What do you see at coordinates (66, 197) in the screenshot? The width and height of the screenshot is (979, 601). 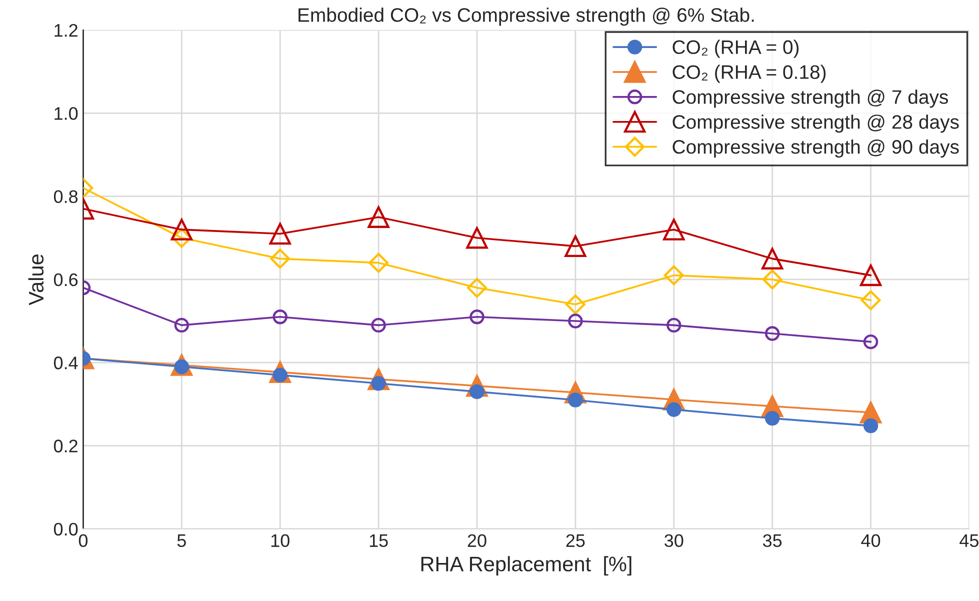 I see `y-tick-label: 0.8` at bounding box center [66, 197].